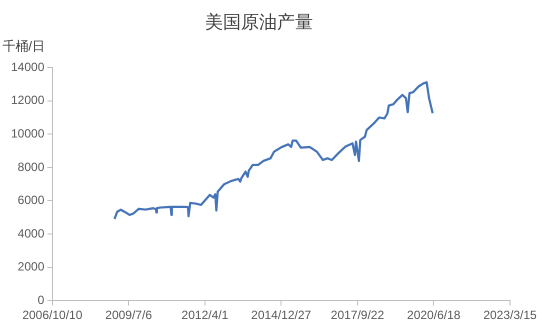 The image size is (550, 330). I want to click on x-tick-label: 2009/7/6, so click(128, 315).